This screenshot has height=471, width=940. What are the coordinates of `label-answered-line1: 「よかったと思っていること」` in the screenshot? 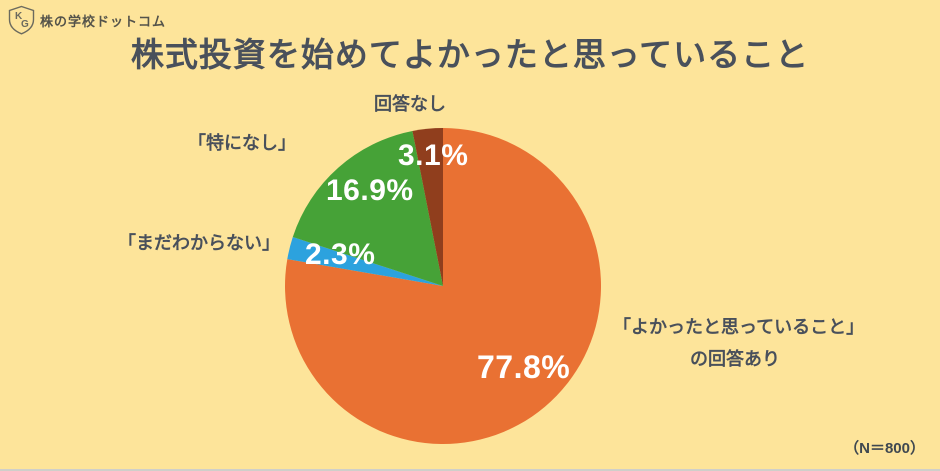 It's located at (739, 327).